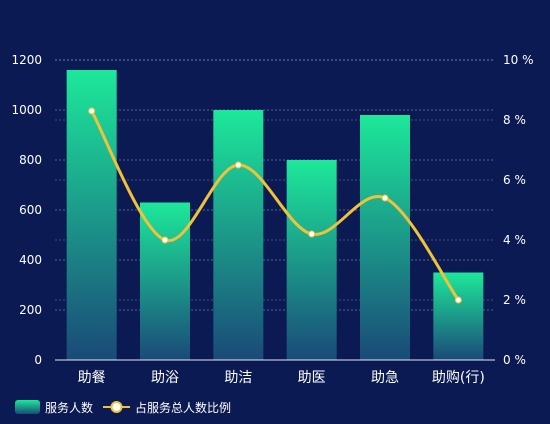 The image size is (550, 424). Describe the element at coordinates (26, 60) in the screenshot. I see `left-tick-label: 1200` at that location.